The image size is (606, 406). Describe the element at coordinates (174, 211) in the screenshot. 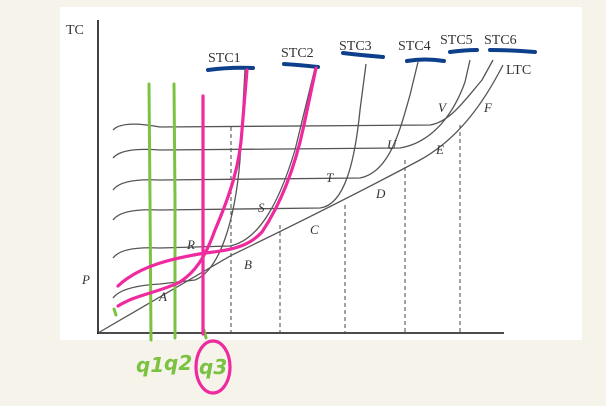

I see `q2-vertical-line` at that location.